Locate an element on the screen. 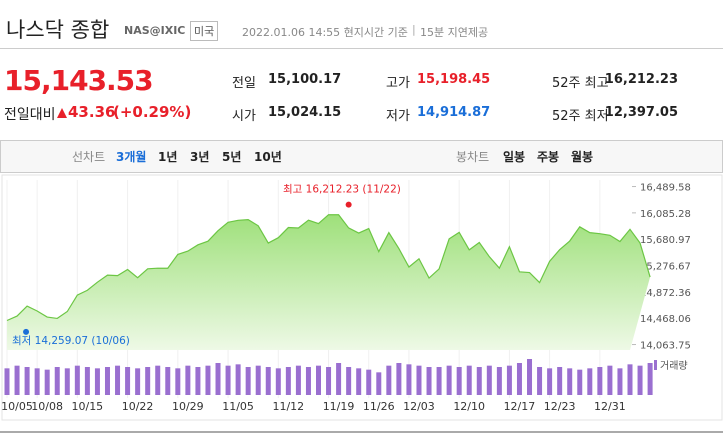 The height and width of the screenshot is (445, 723). up-icon is located at coordinates (62, 113).